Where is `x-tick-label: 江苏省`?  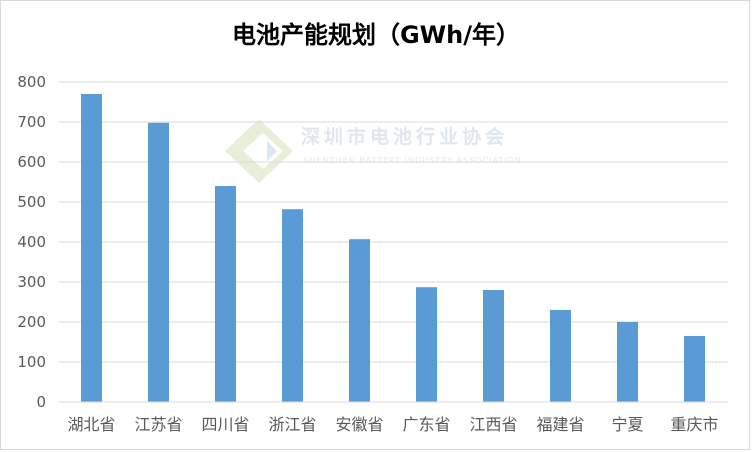 x-tick-label: 江苏省 is located at coordinates (158, 424).